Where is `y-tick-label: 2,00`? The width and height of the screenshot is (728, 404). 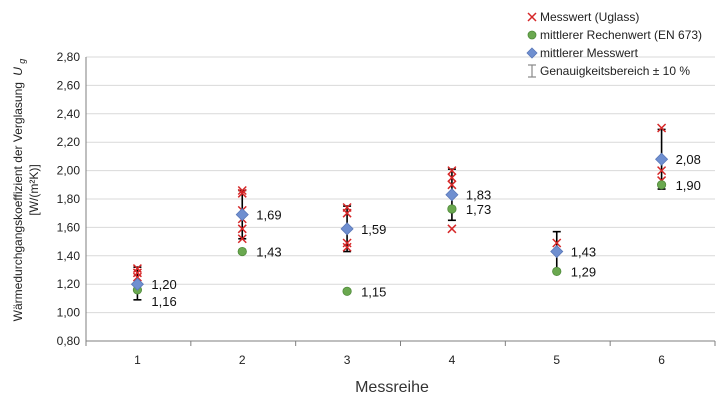
y-tick-label: 2,00 is located at coordinates (69, 171).